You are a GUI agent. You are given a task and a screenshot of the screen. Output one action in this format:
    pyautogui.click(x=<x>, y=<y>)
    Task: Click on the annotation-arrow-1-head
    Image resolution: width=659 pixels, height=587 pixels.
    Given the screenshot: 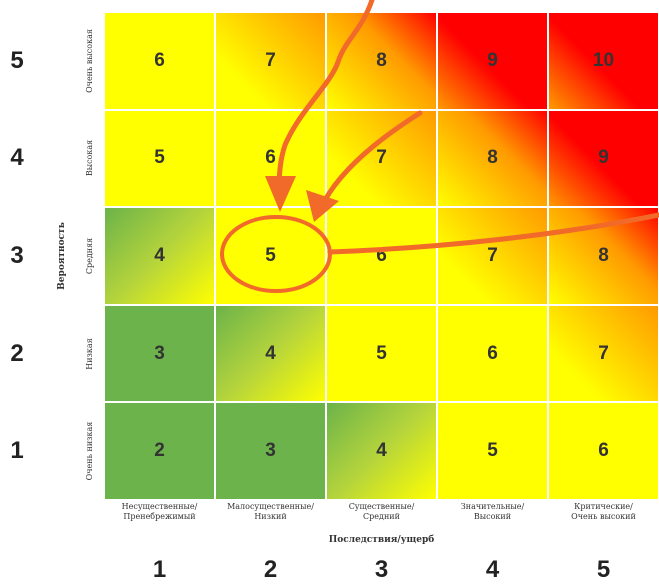 What is the action you would take?
    pyautogui.click(x=280, y=194)
    